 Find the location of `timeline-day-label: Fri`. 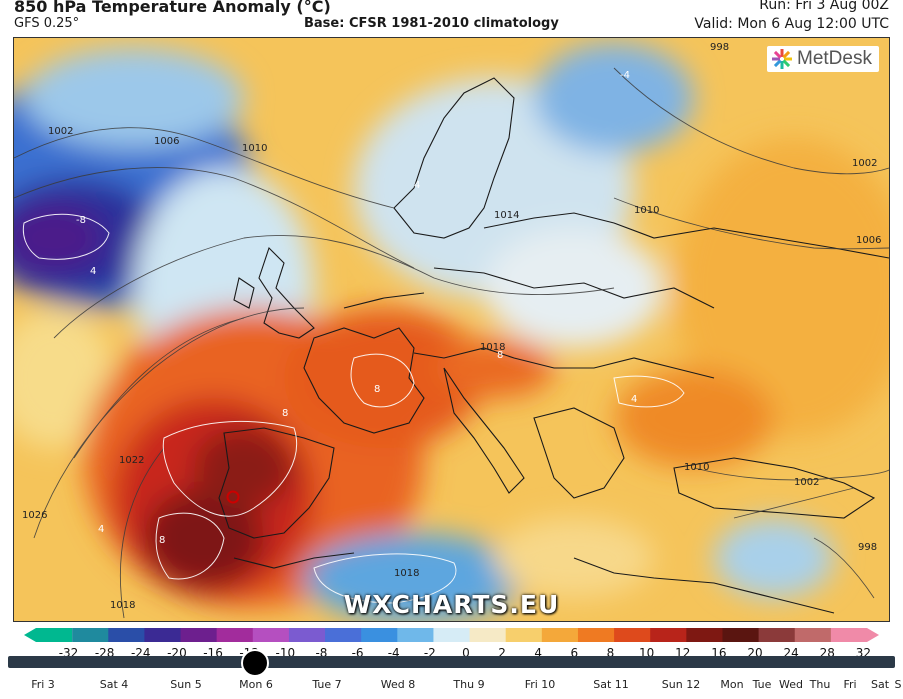

timeline-day-label: Fri is located at coordinates (850, 684).